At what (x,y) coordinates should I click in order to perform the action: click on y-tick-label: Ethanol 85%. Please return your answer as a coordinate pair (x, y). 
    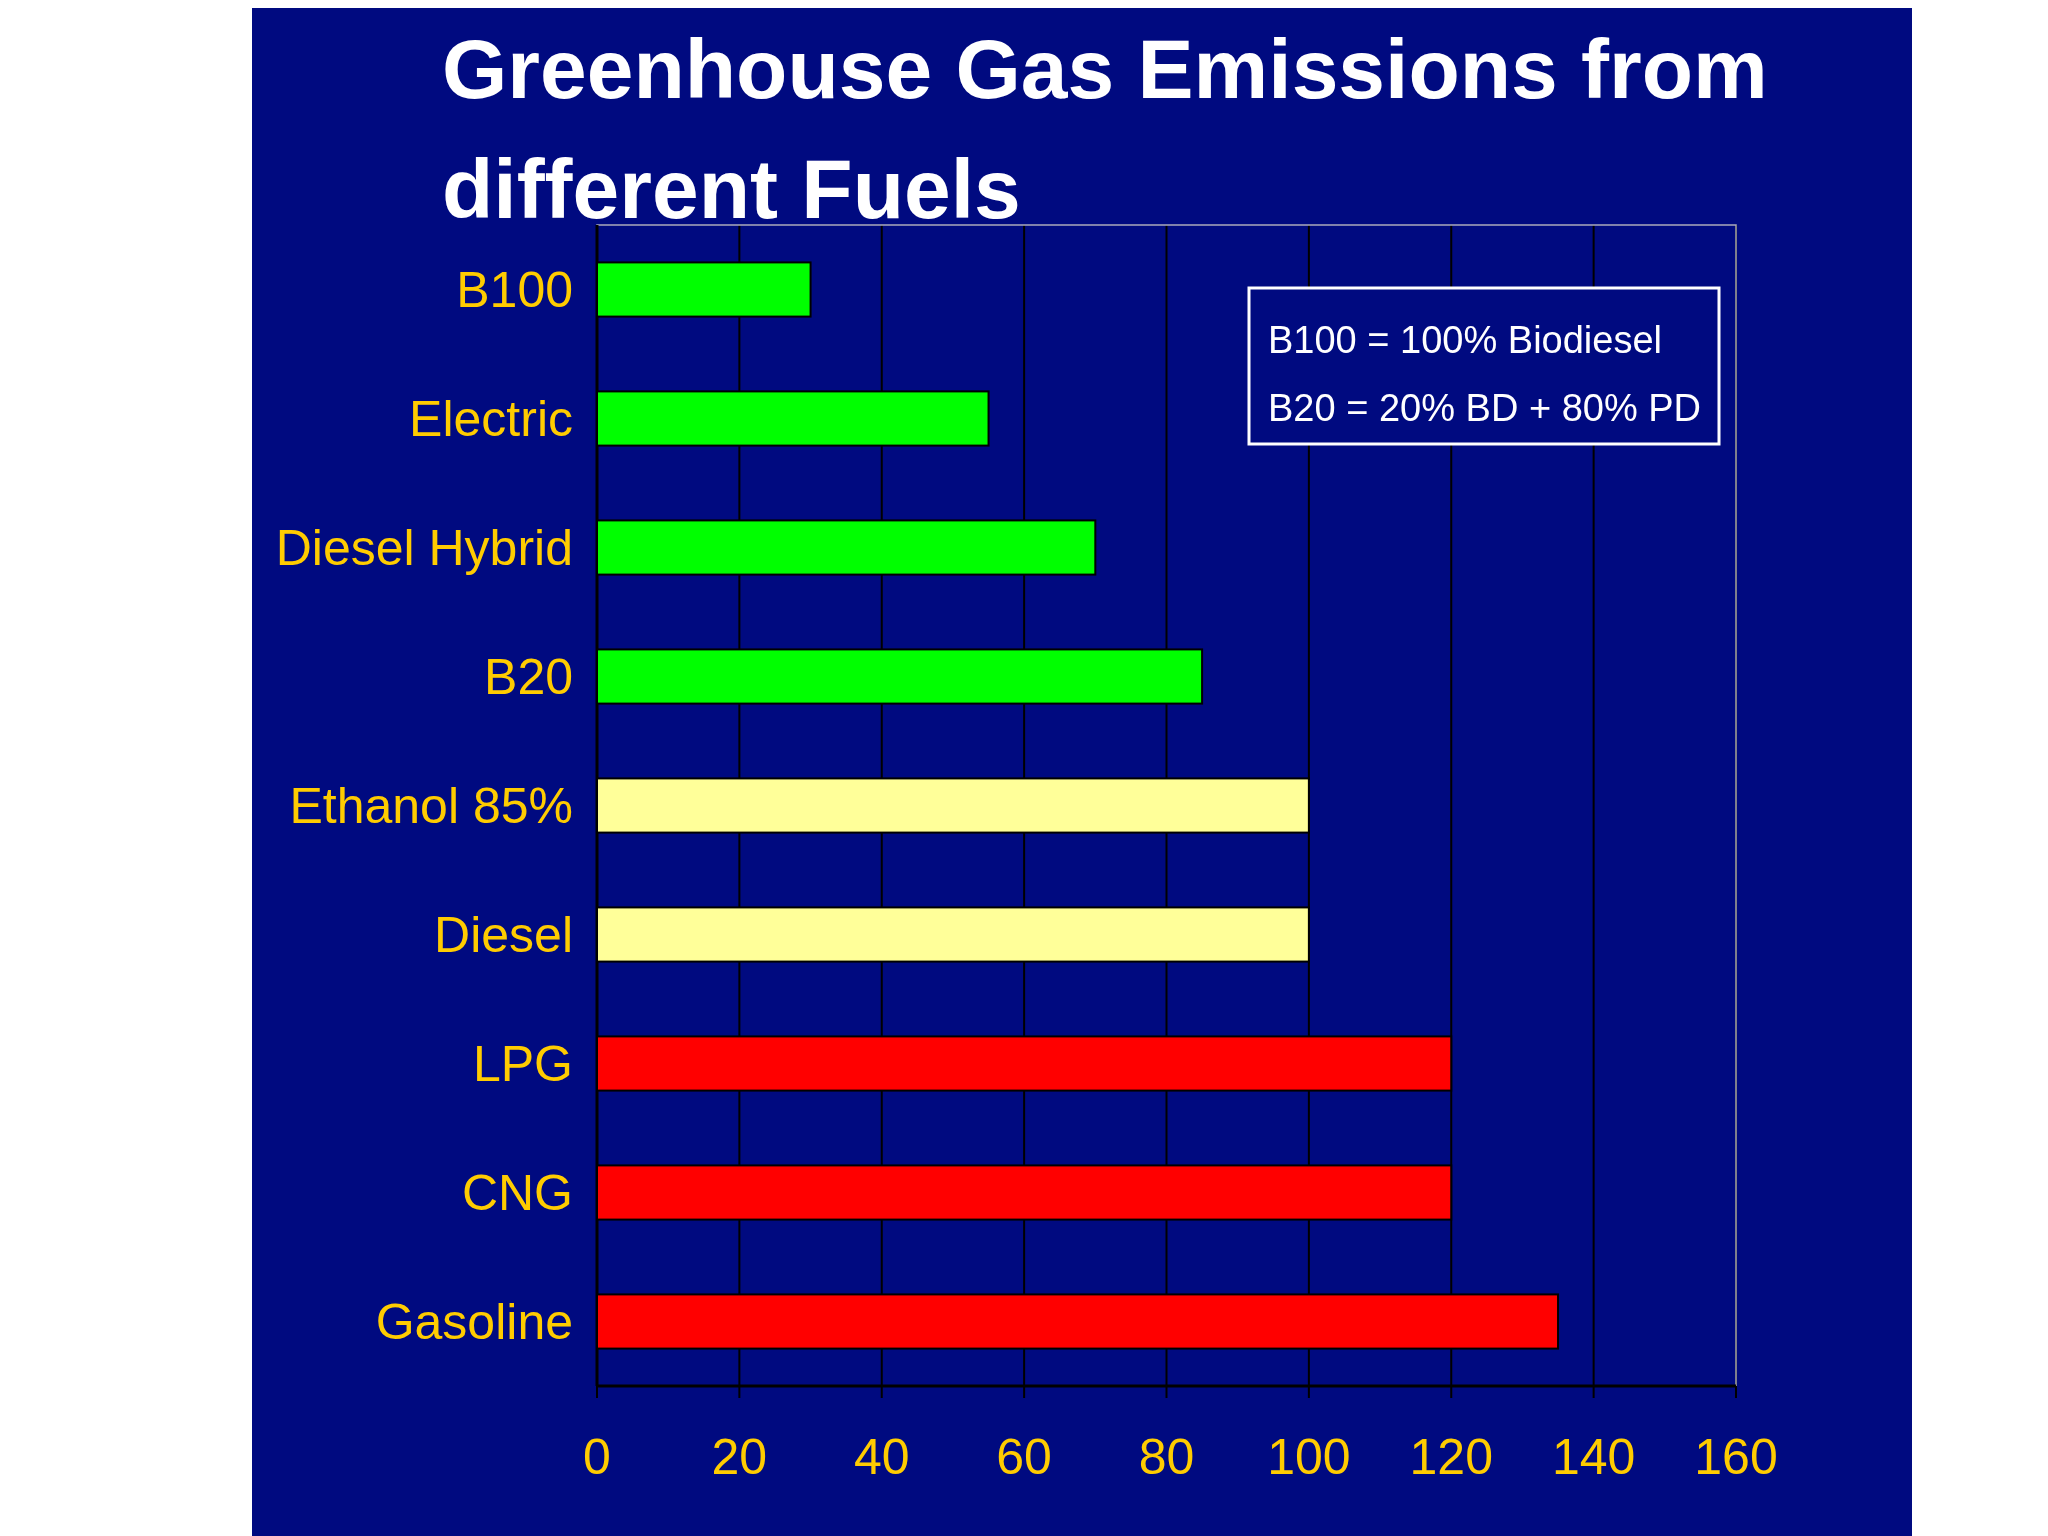
    Looking at the image, I should click on (431, 806).